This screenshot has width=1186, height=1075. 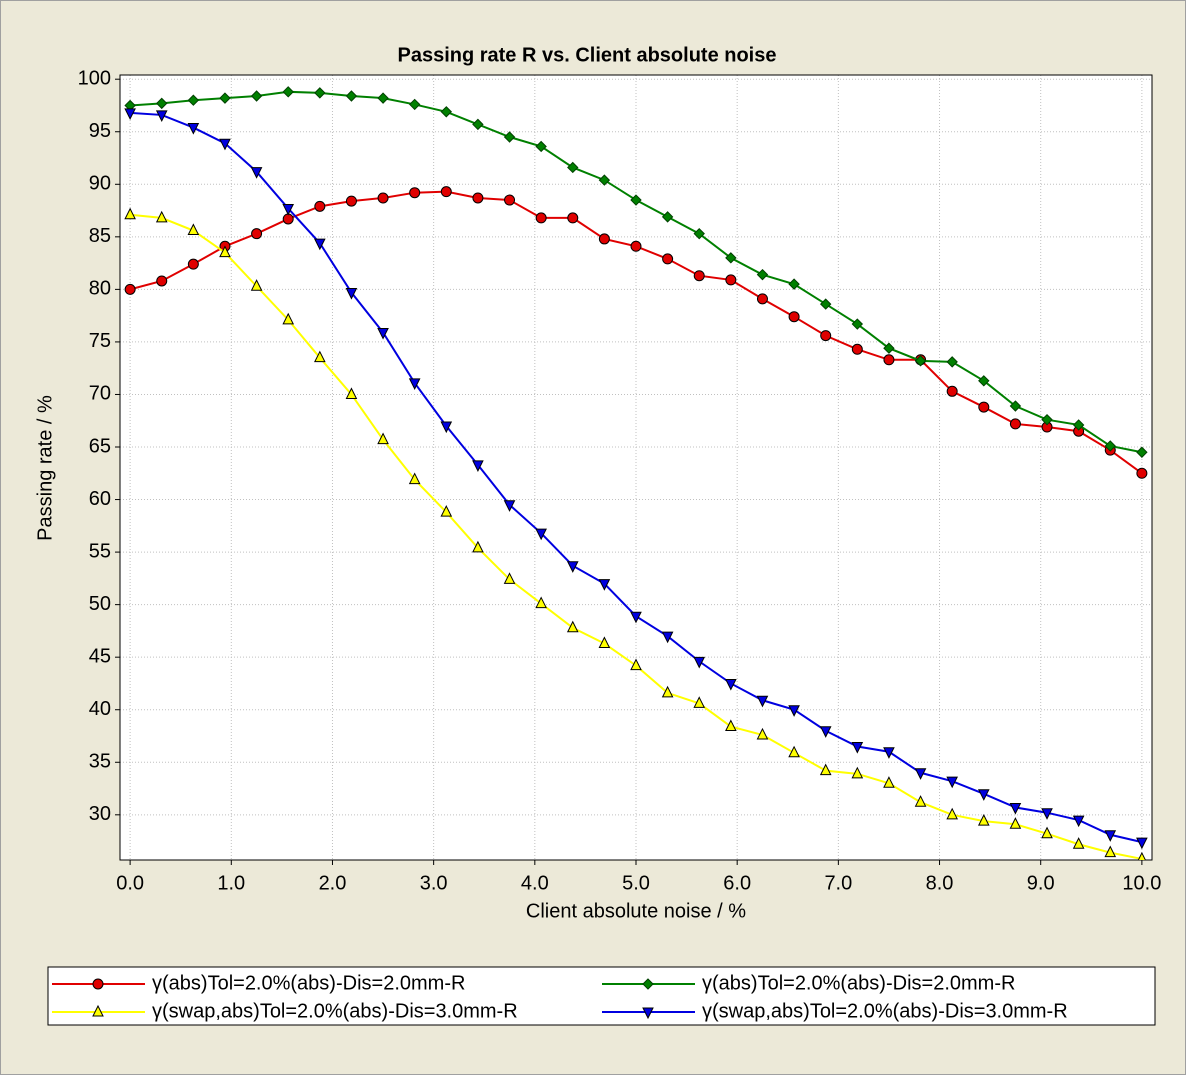 What do you see at coordinates (45, 468) in the screenshot?
I see `y-axis-label: Passing rate / %` at bounding box center [45, 468].